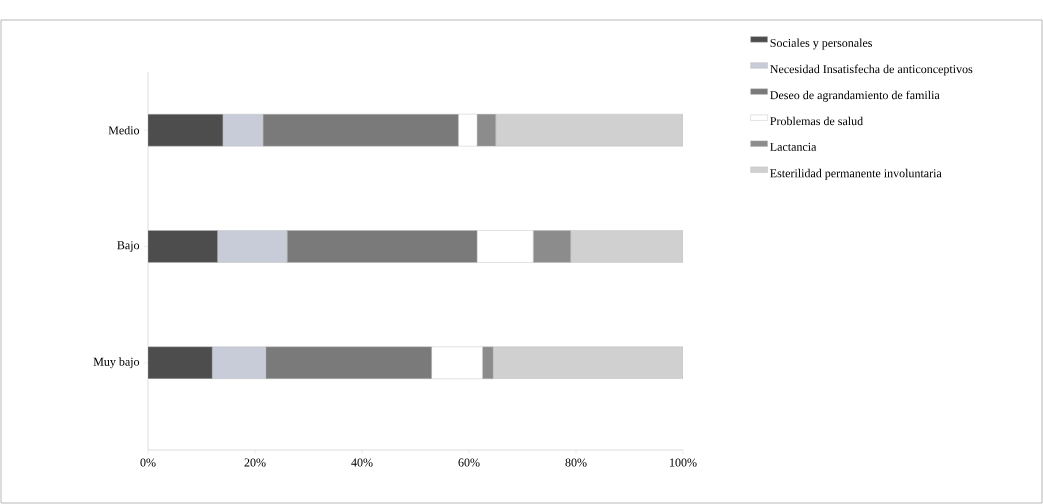 The width and height of the screenshot is (1043, 504). What do you see at coordinates (576, 462) in the screenshot?
I see `x-tick-label: 80%` at bounding box center [576, 462].